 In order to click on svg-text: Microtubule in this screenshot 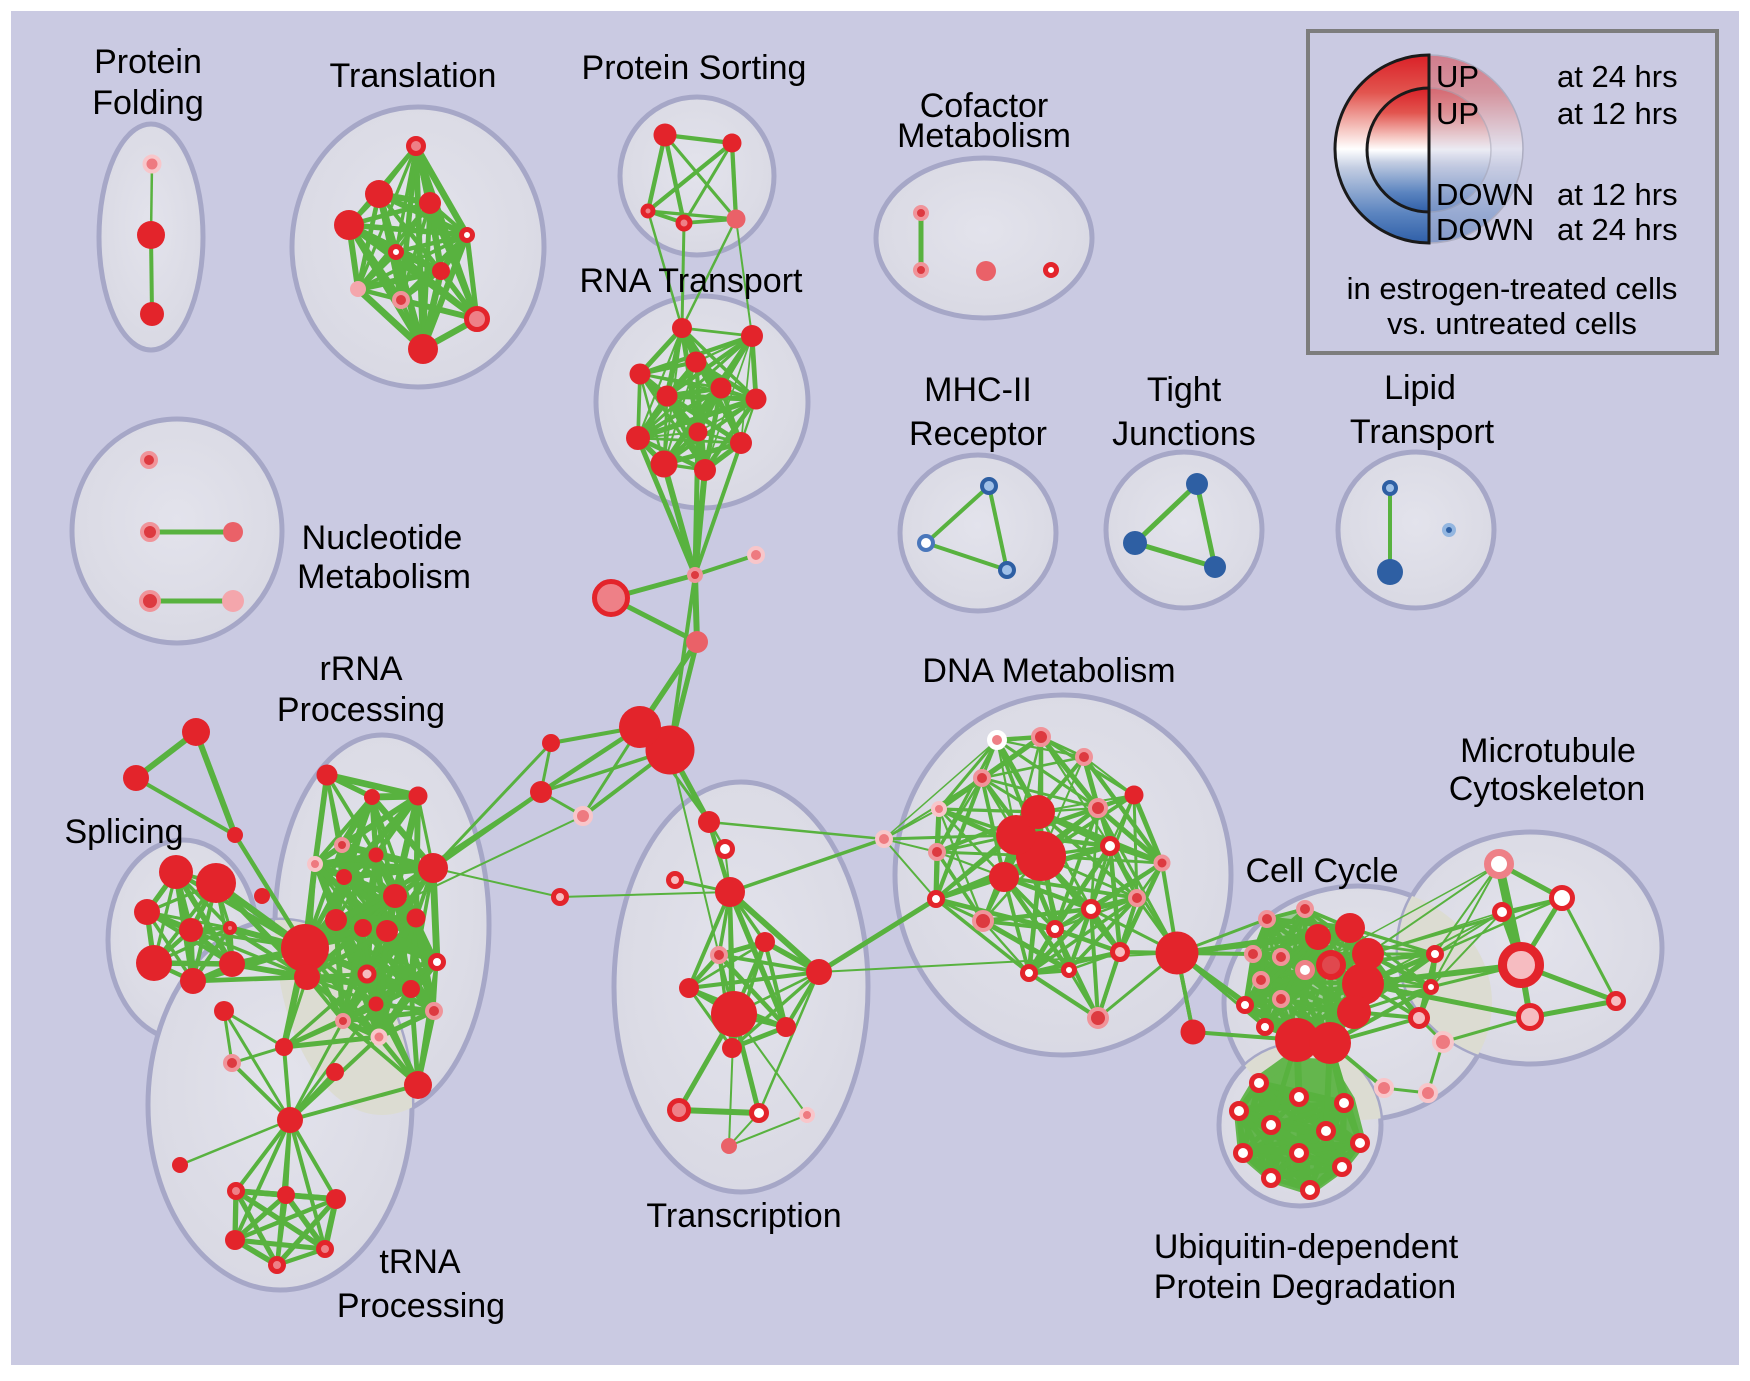, I will do `click(1548, 751)`.